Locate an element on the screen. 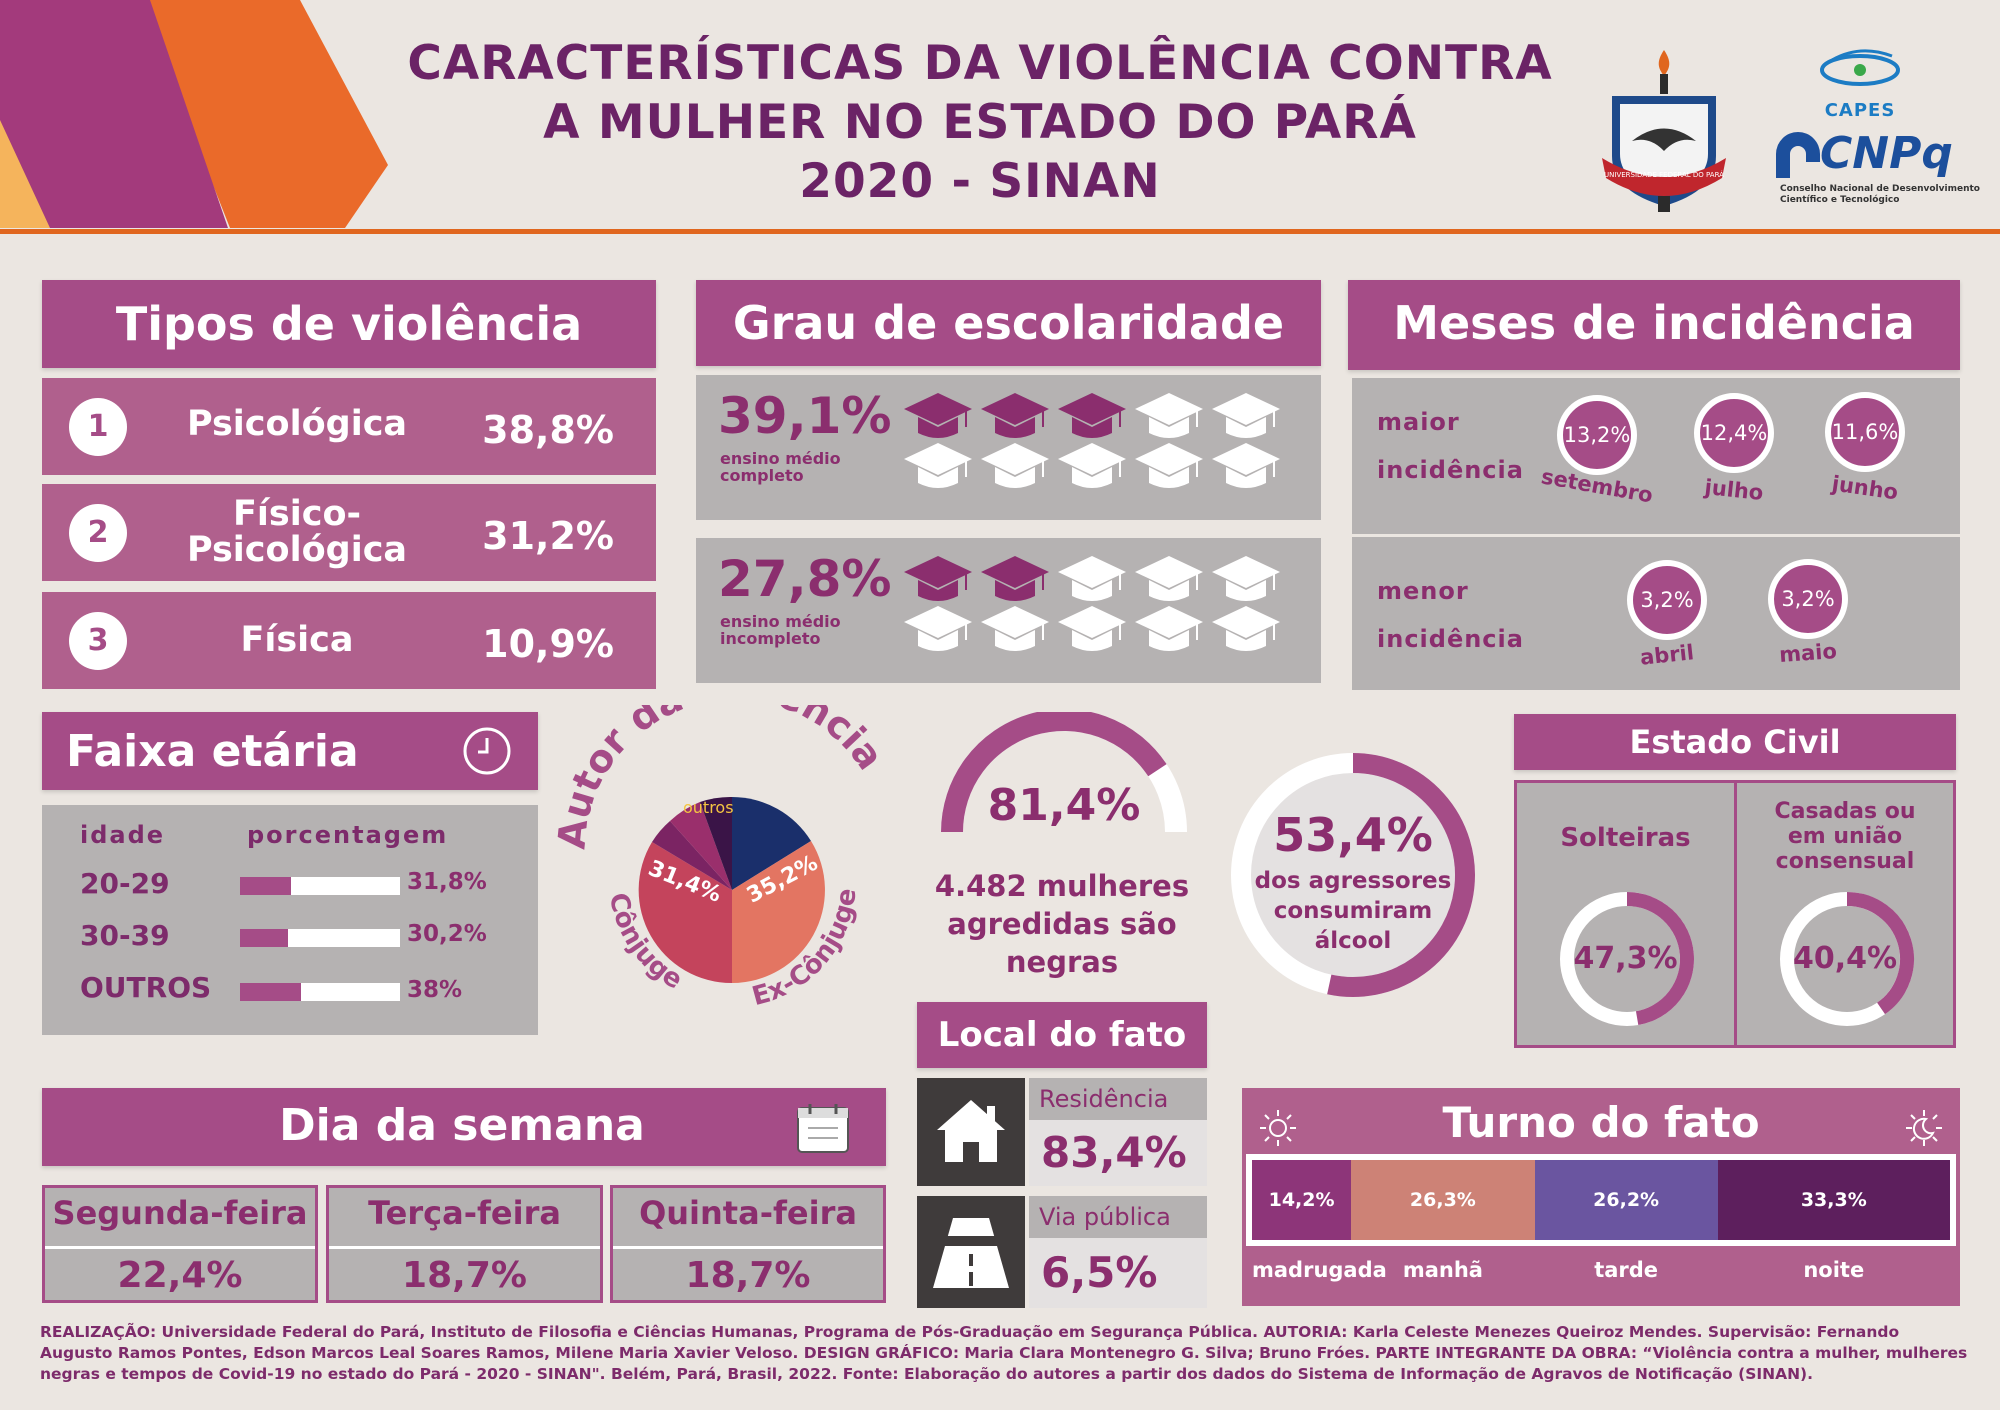  tipo-row: 1 Psicológica 38,8% is located at coordinates (349, 426).